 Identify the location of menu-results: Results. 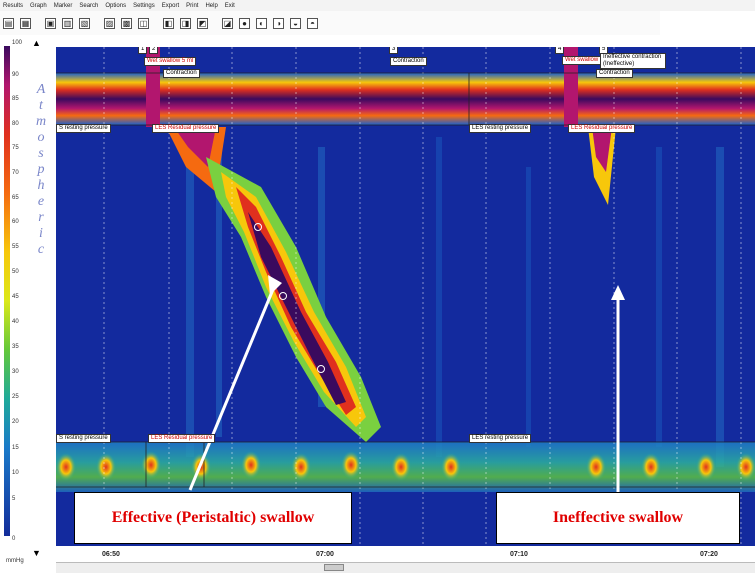
(13, 5).